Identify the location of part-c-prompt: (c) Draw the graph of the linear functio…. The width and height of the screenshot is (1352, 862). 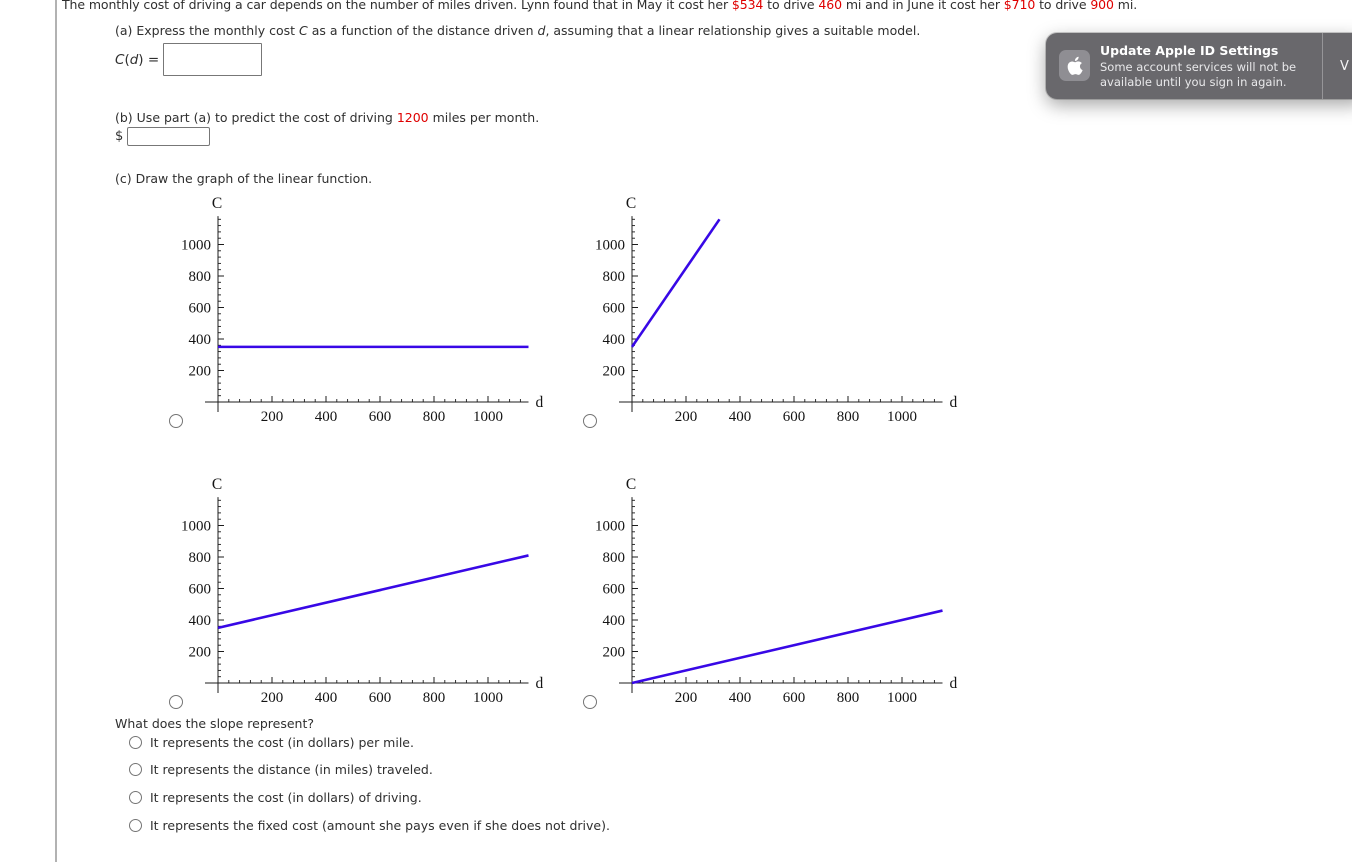
(244, 178).